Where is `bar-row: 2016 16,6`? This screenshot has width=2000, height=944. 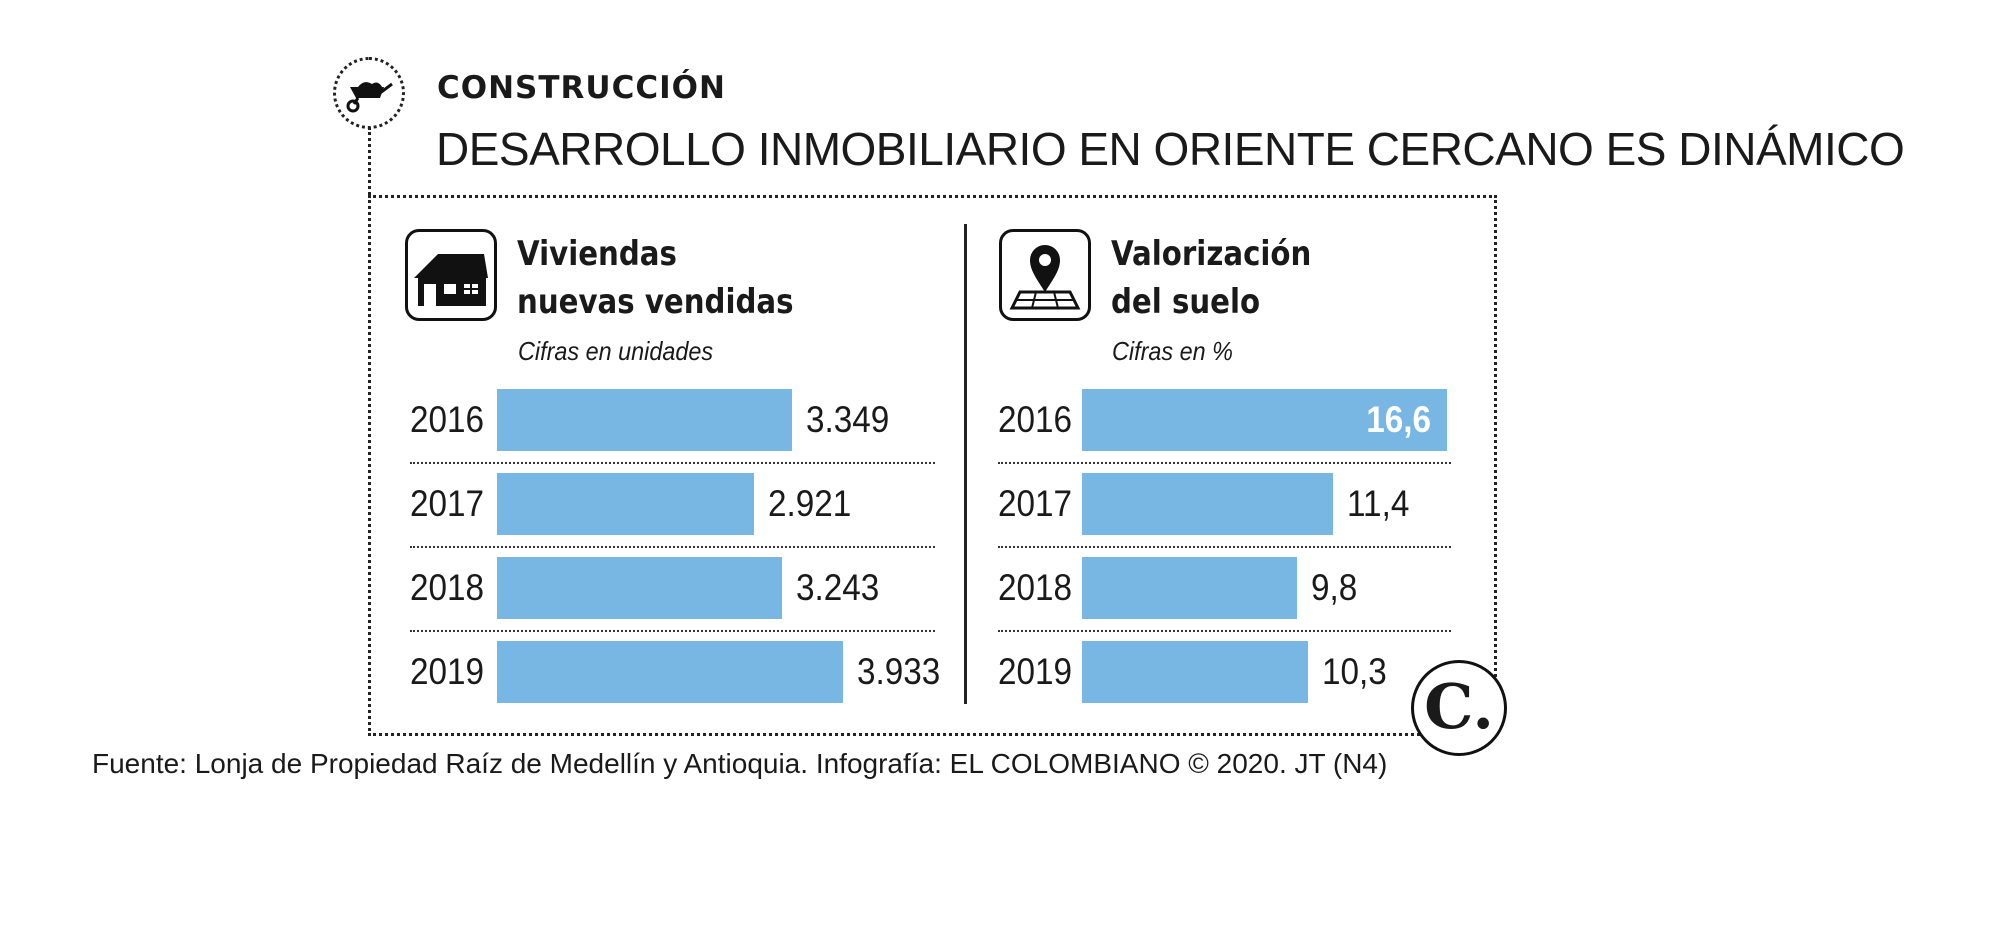 bar-row: 2016 16,6 is located at coordinates (1228, 420).